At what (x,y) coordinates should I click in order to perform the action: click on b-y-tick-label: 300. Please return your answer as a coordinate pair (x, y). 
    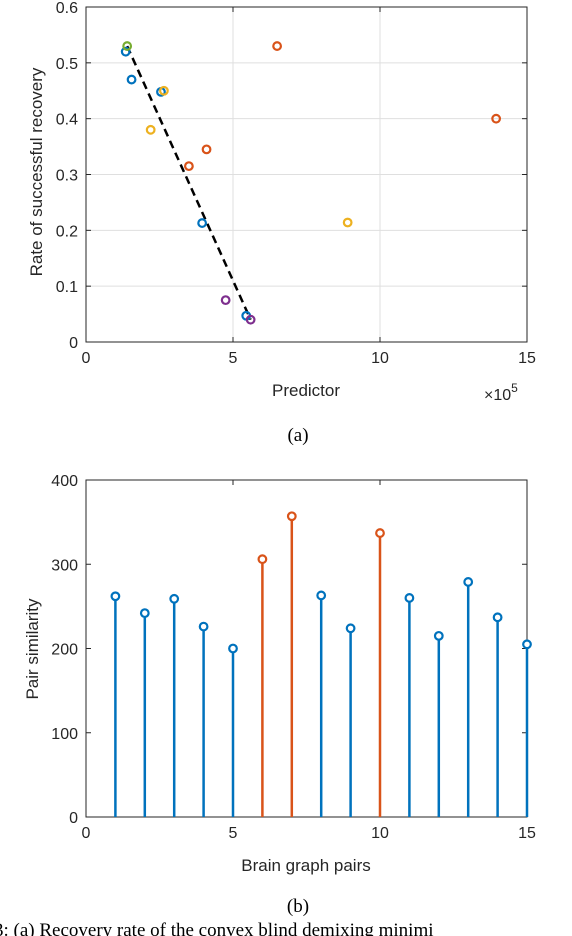
    Looking at the image, I should click on (64, 565).